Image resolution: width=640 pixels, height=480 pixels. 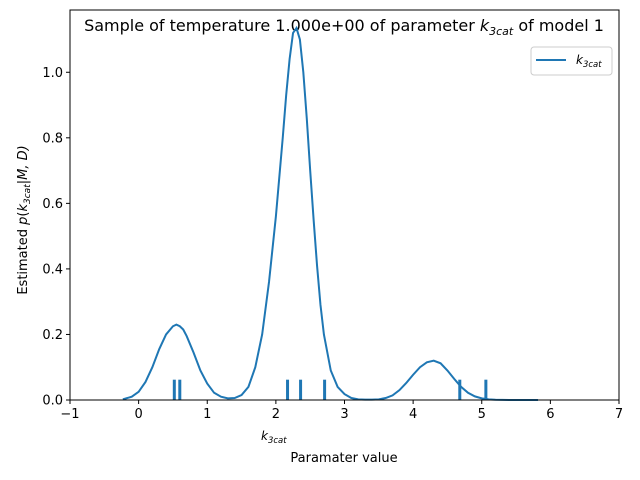 I want to click on x-tick-label: 0, so click(x=138, y=414).